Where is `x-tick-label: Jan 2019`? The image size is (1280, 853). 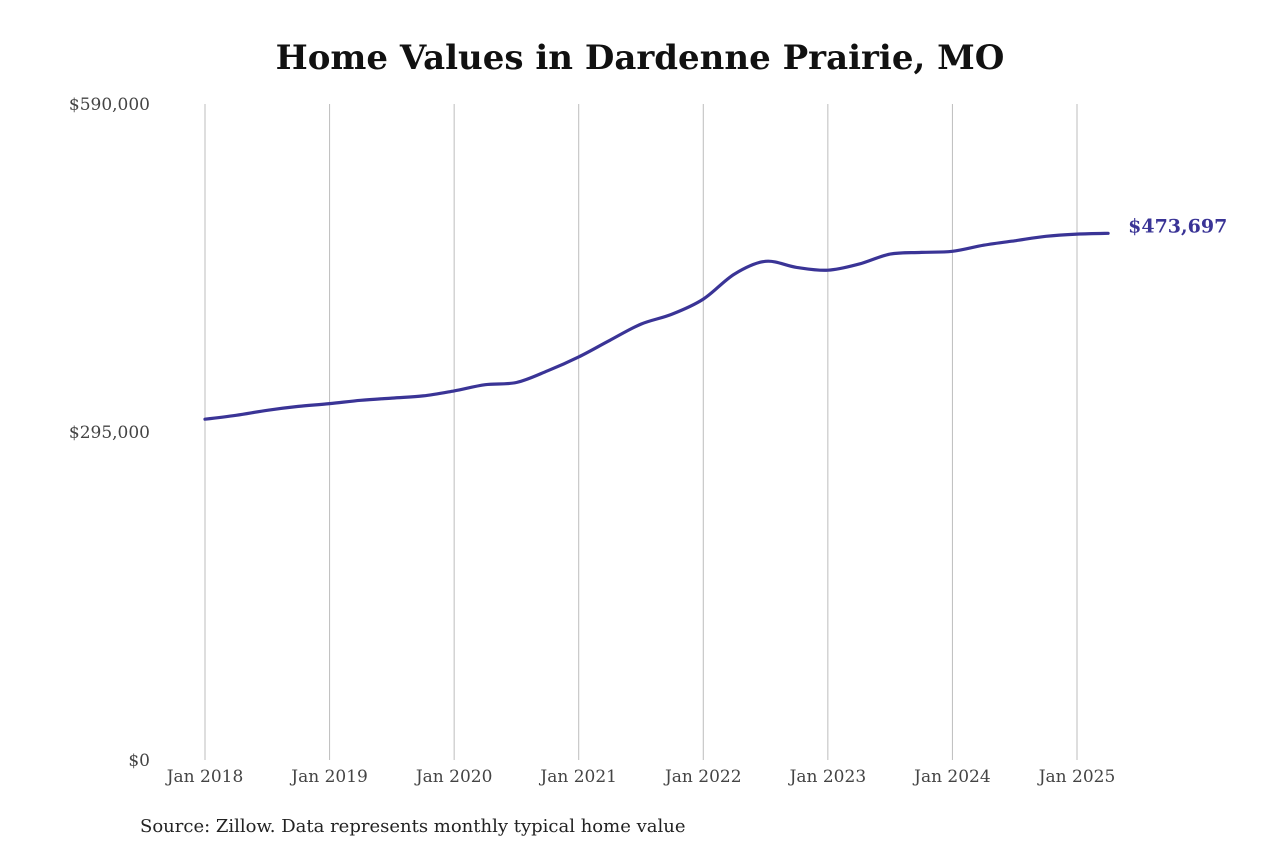 x-tick-label: Jan 2019 is located at coordinates (328, 777).